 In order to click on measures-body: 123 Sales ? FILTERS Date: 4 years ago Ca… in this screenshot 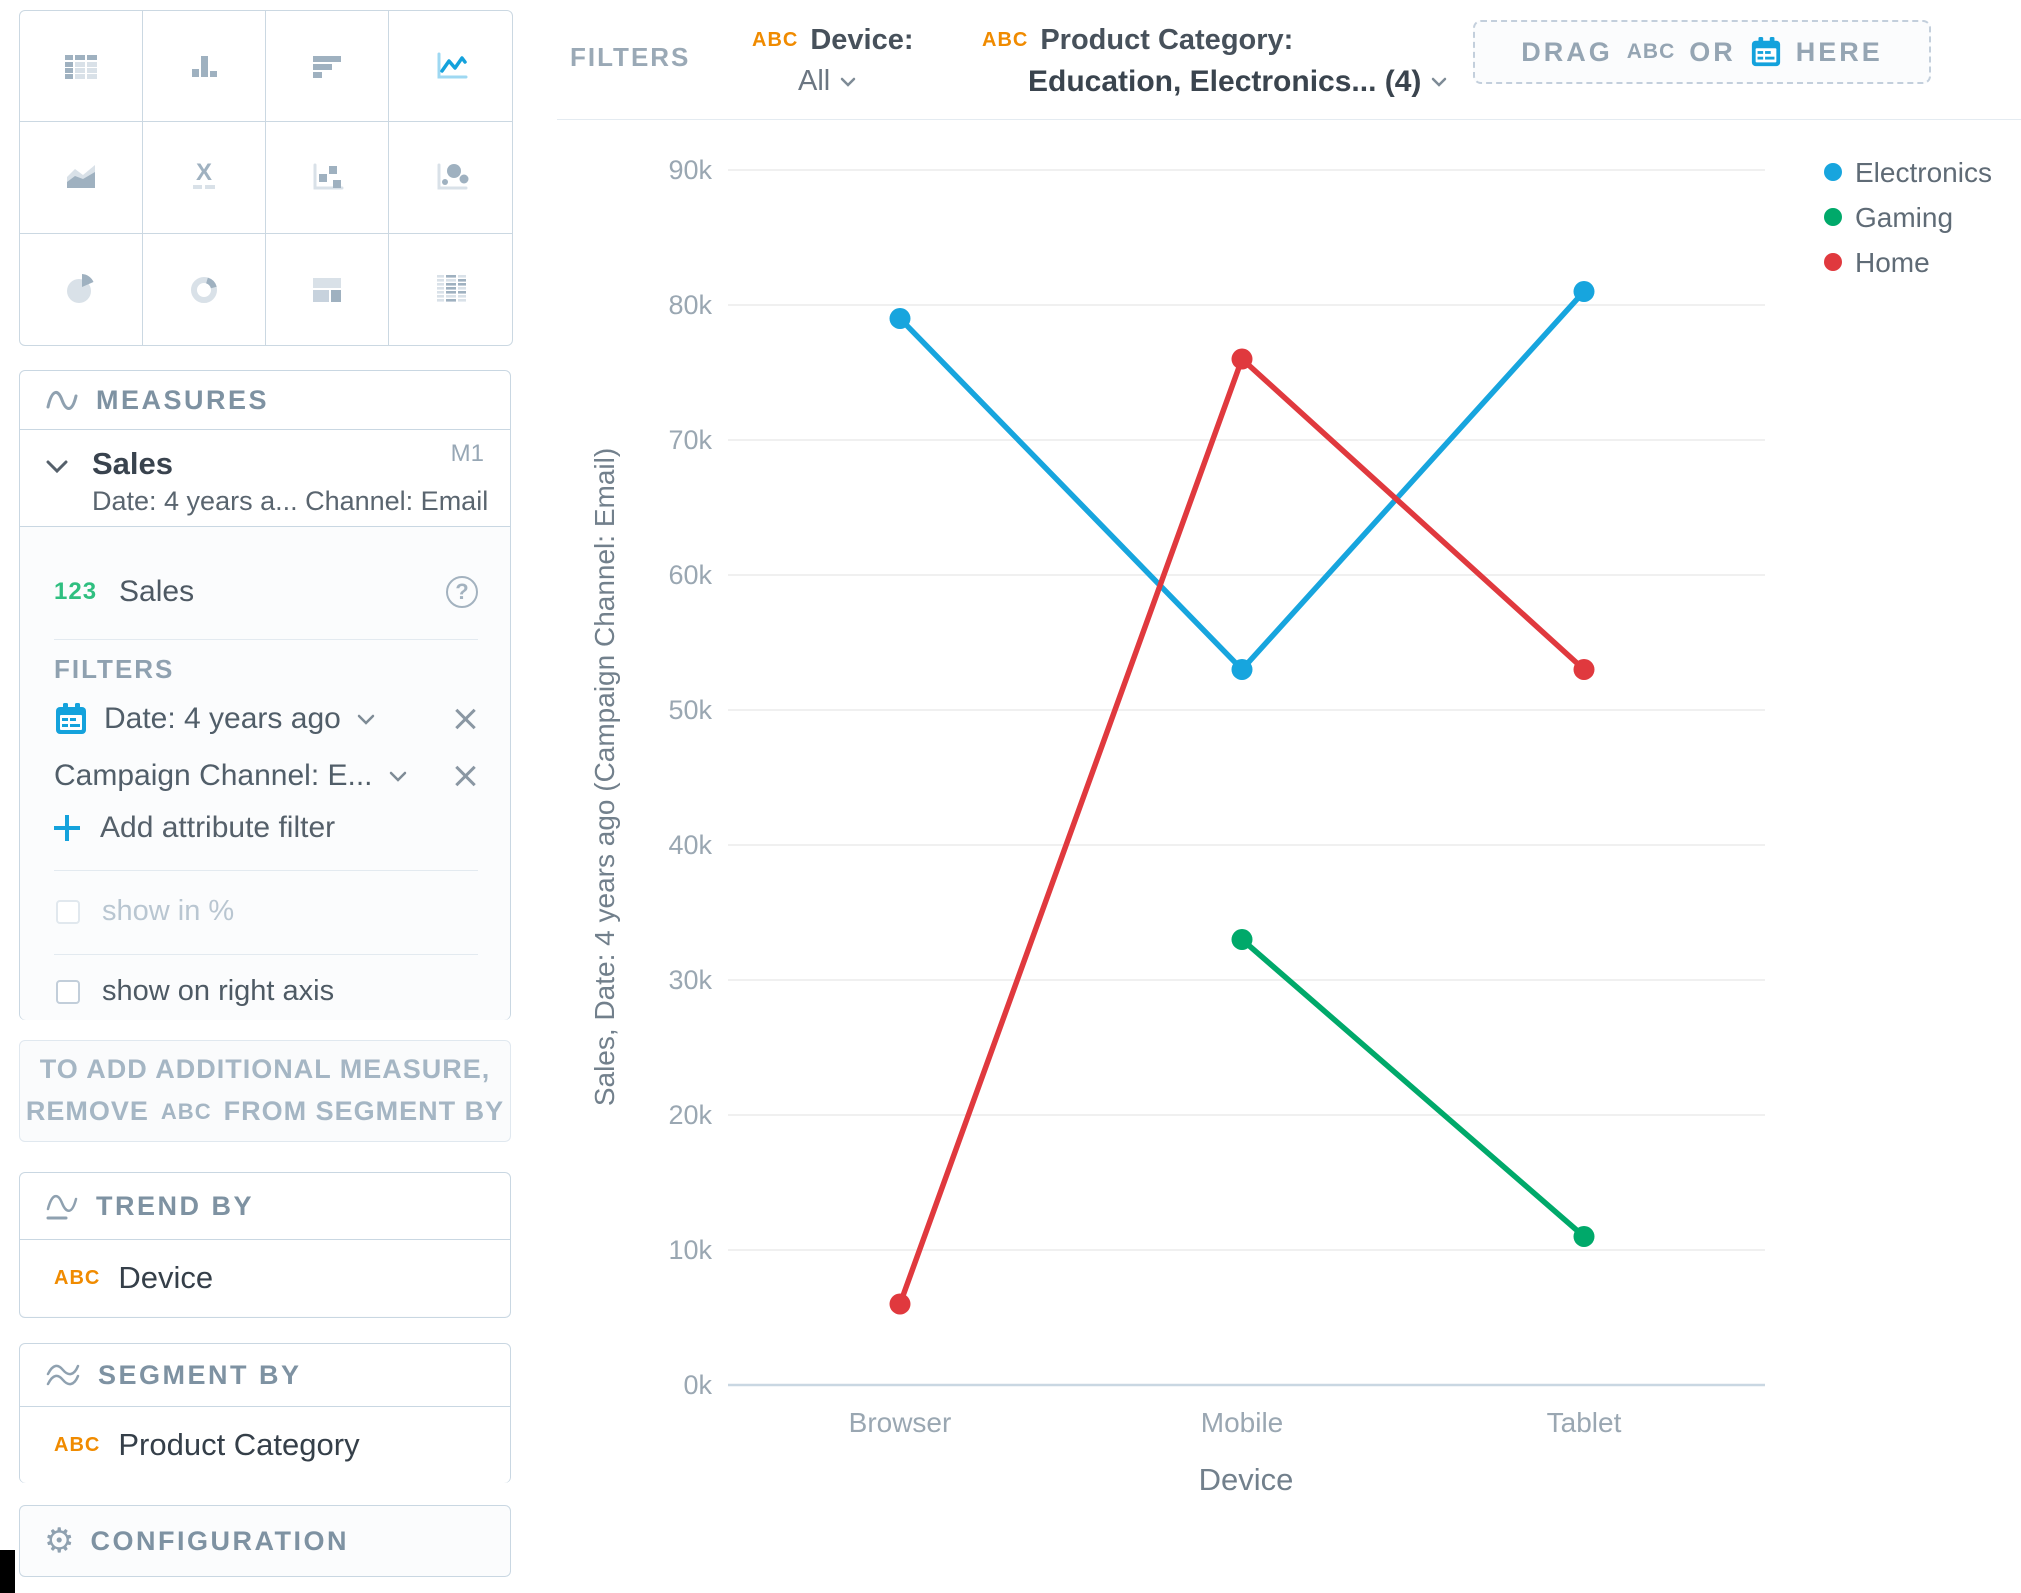, I will do `click(265, 773)`.